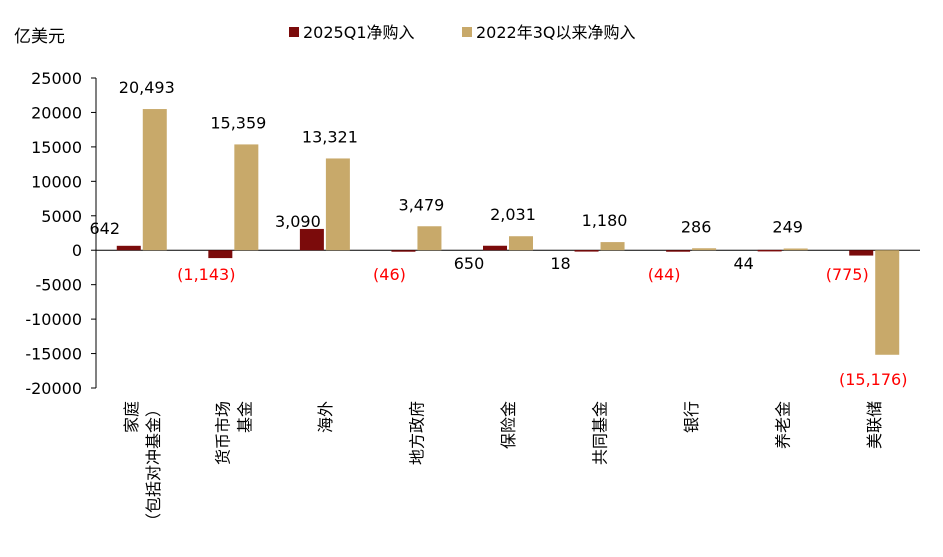 The image size is (943, 557). Describe the element at coordinates (39, 37) in the screenshot. I see `y-axis-label: 亿美元` at that location.